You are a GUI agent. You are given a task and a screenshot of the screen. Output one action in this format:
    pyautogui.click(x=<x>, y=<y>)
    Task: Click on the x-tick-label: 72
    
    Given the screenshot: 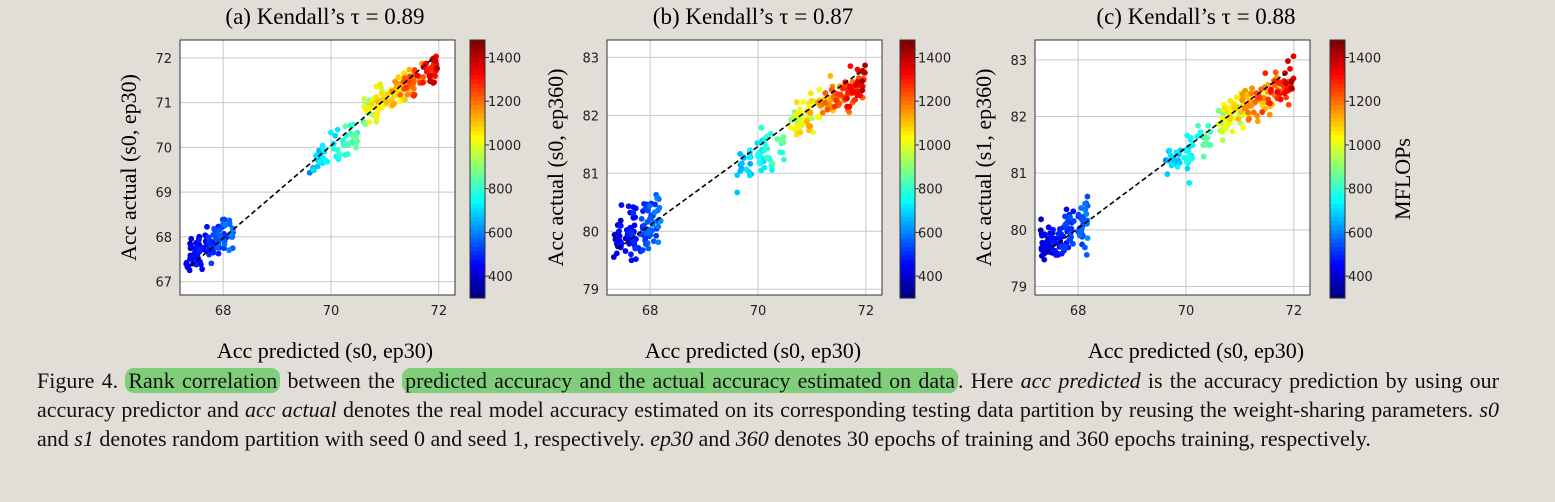 What is the action you would take?
    pyautogui.click(x=866, y=311)
    